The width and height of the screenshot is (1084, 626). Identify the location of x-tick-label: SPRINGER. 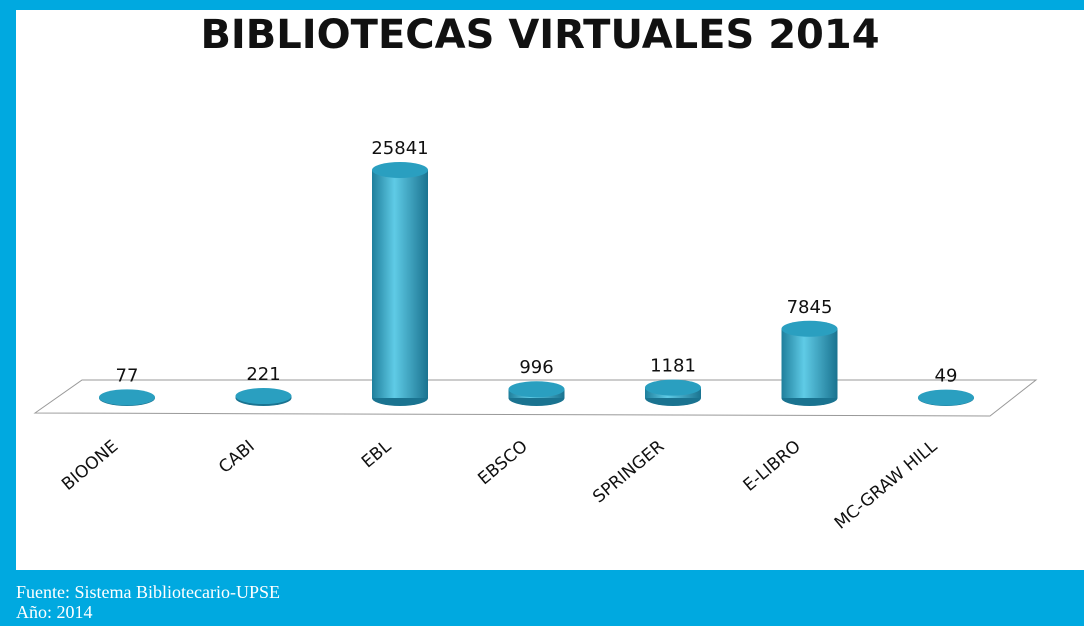
(628, 471).